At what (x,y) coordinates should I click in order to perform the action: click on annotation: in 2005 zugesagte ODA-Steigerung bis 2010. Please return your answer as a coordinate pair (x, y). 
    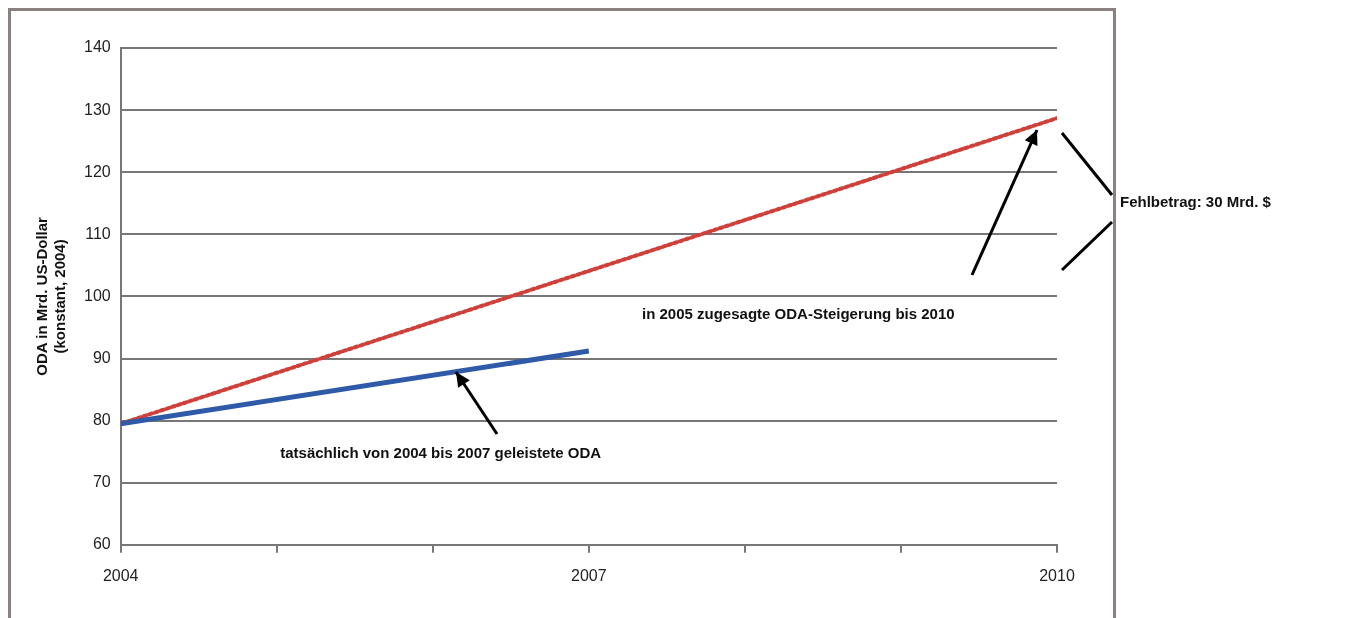
    Looking at the image, I should click on (798, 314).